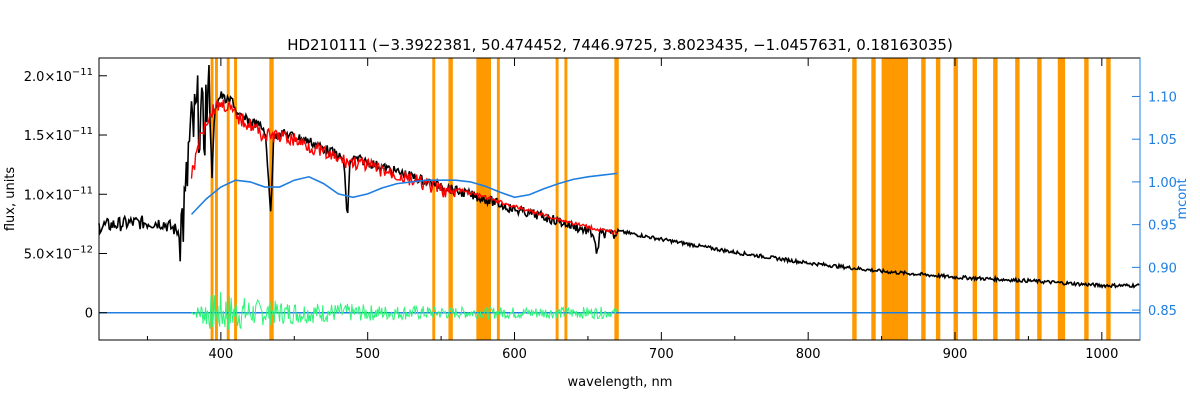 The image size is (1200, 400). I want to click on x-axis-label: wavelength, nm, so click(620, 382).